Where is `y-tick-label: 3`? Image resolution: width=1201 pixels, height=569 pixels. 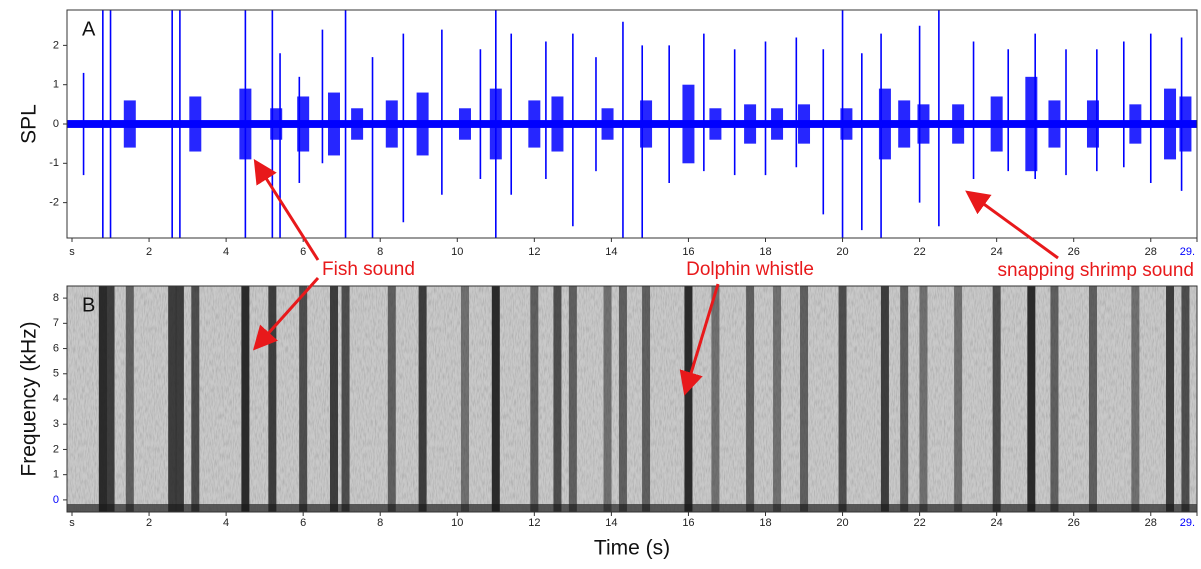 y-tick-label: 3 is located at coordinates (56, 424).